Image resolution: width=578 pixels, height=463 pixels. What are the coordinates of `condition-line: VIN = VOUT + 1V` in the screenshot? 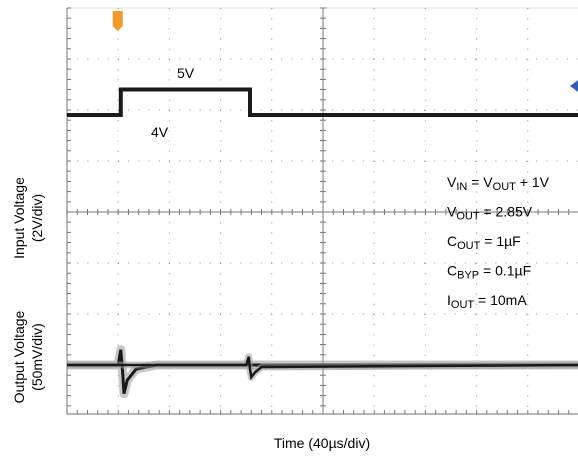 It's located at (498, 183).